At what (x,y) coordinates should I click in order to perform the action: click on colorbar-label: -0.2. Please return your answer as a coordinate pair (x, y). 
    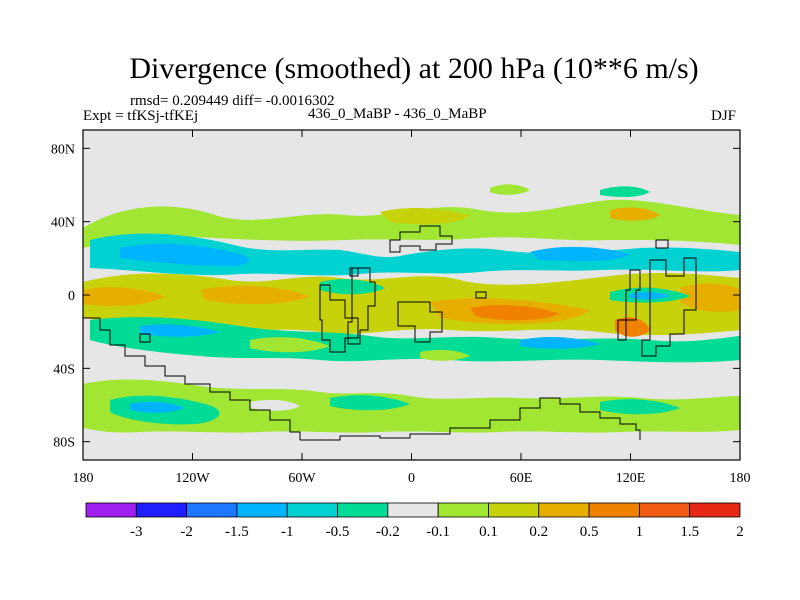
    Looking at the image, I should click on (388, 532).